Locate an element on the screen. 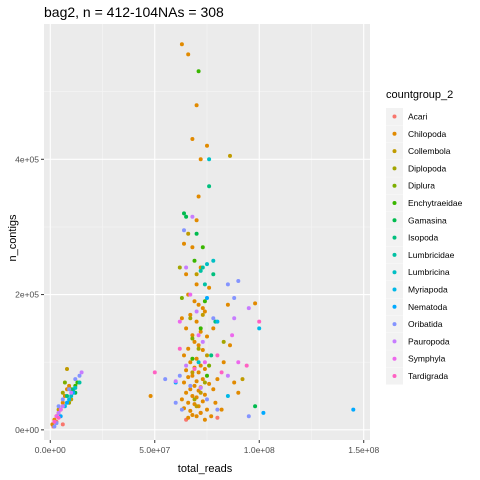 This screenshot has height=480, width=480. point-symphyla is located at coordinates (198, 335).